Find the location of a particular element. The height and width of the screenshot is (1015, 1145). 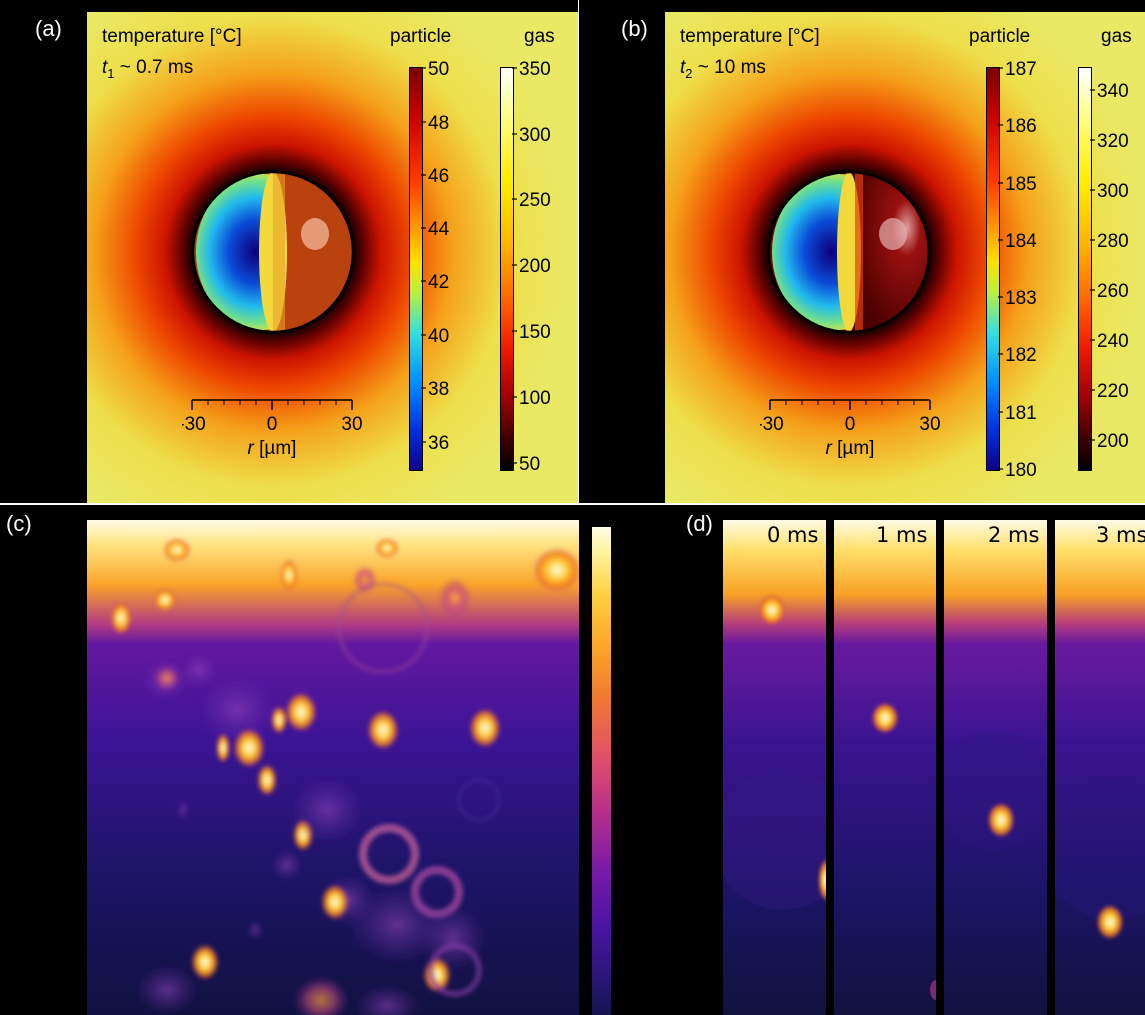

cb-tick: 140 is located at coordinates (639, 686).